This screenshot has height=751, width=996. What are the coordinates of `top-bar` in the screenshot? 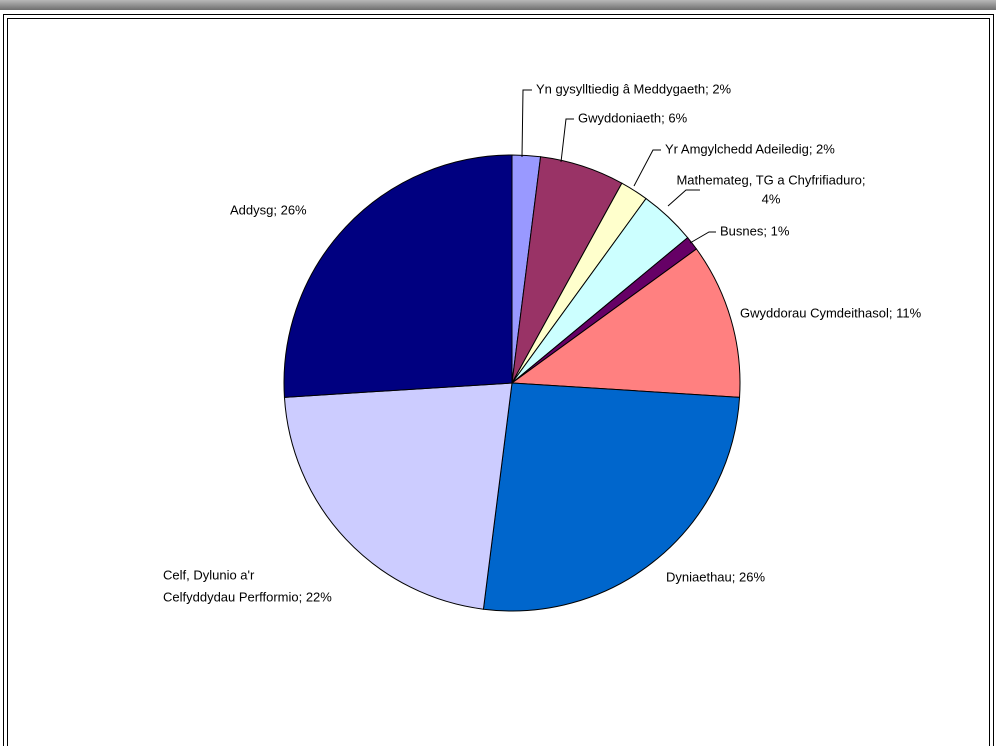 It's located at (498, 5).